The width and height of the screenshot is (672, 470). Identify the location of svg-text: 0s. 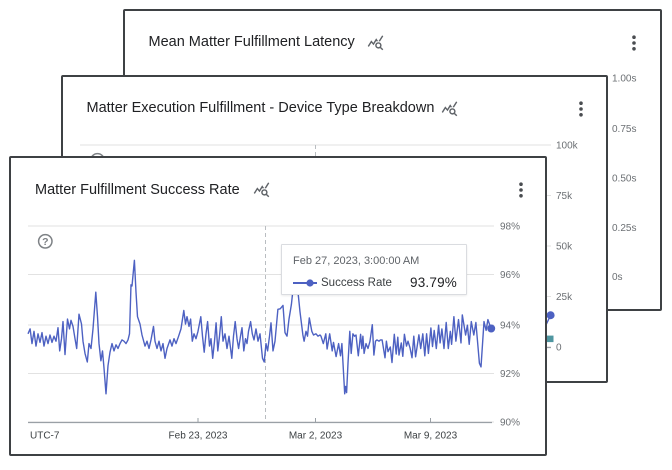
(617, 276).